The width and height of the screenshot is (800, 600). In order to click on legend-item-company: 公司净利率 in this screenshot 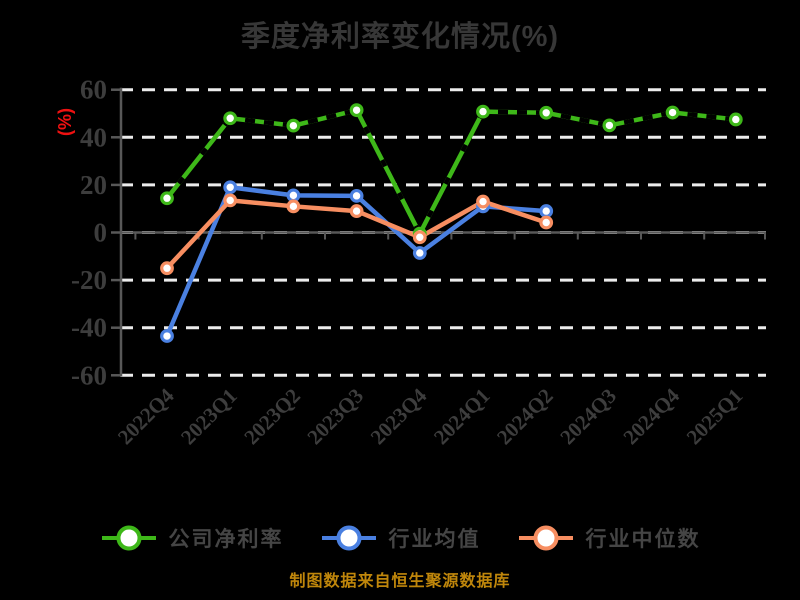, I will do `click(192, 538)`.